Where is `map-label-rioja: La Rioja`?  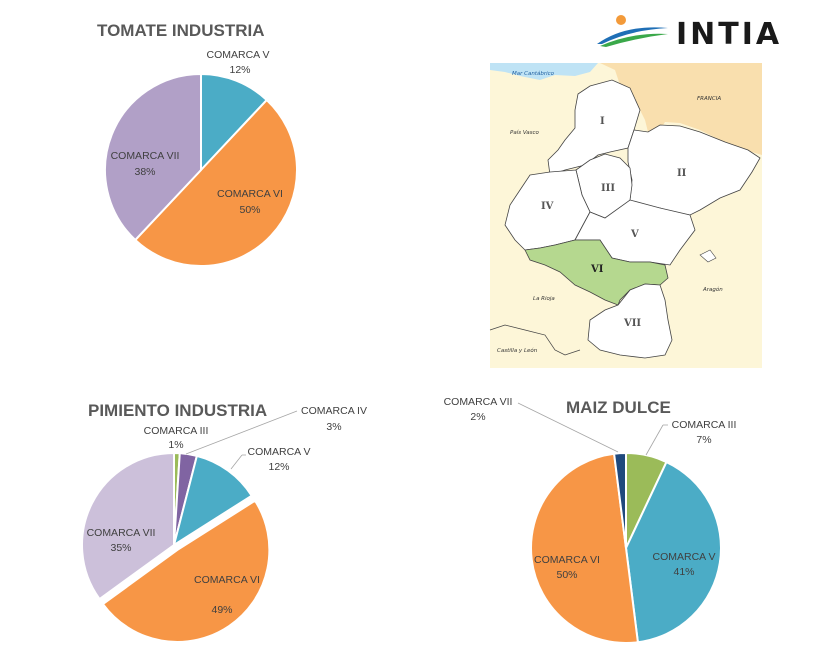 map-label-rioja: La Rioja is located at coordinates (544, 299).